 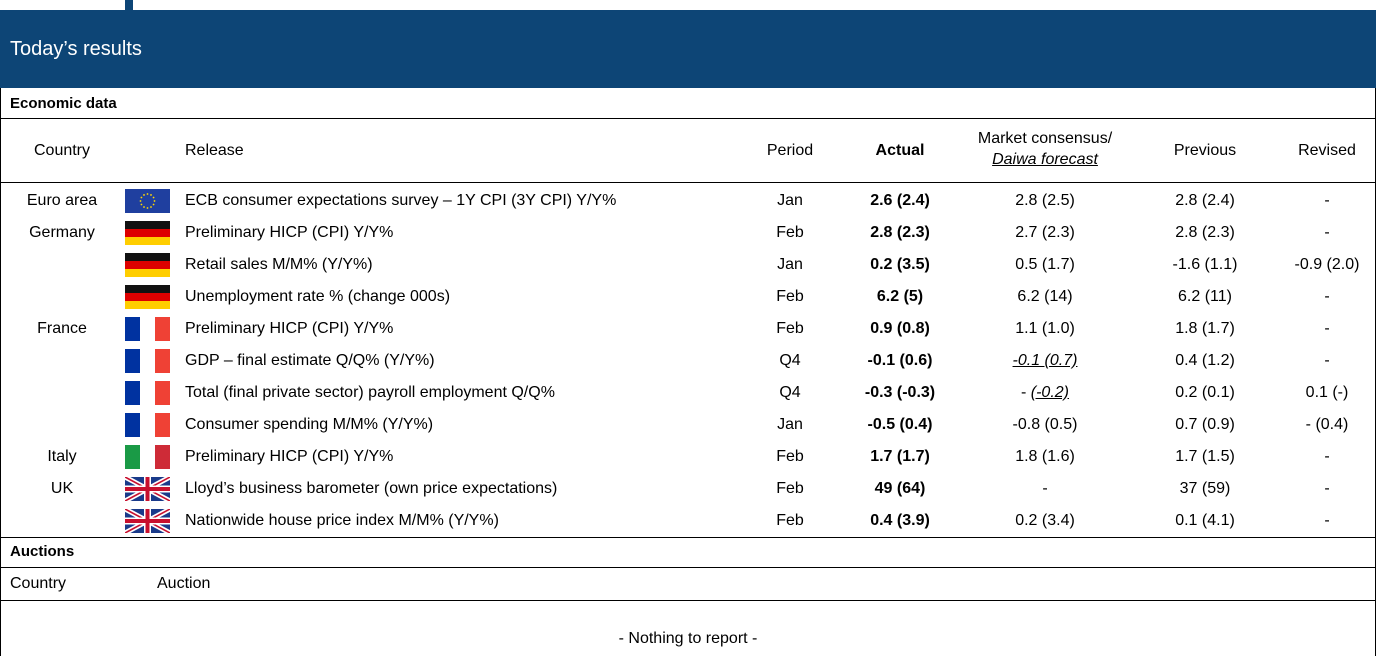 I want to click on actual: -0.3 (-0.3), so click(x=900, y=392).